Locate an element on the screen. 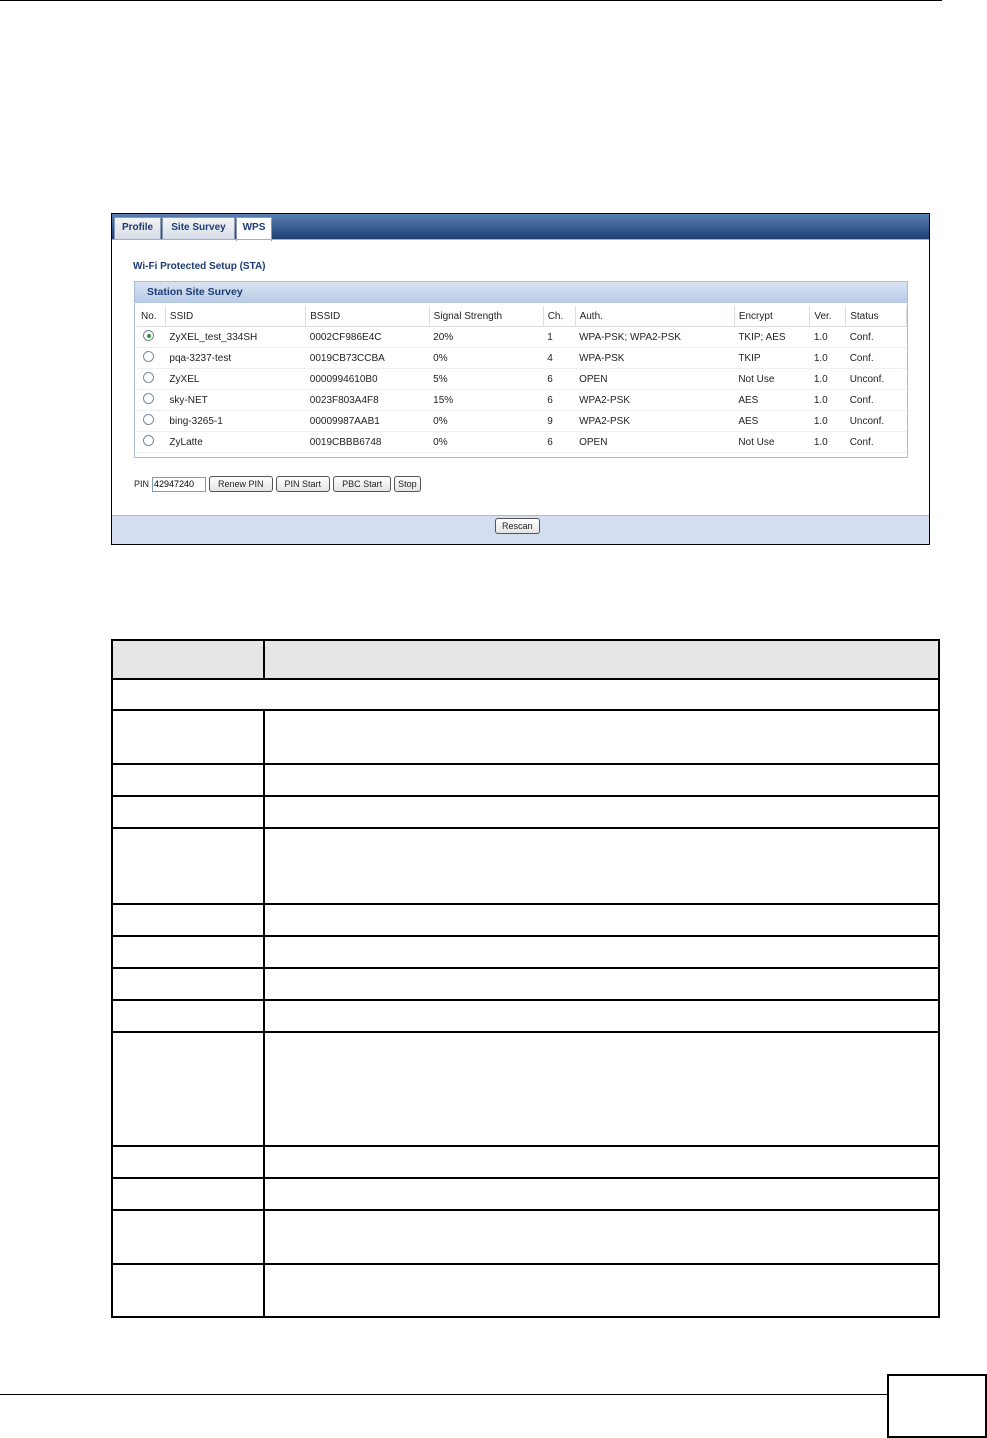  tab-profile: Profile is located at coordinates (137, 228).